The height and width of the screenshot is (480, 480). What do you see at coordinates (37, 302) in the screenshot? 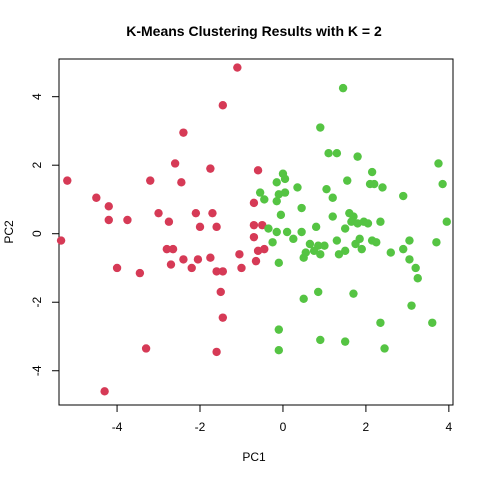
I see `y-tick-label: -2` at bounding box center [37, 302].